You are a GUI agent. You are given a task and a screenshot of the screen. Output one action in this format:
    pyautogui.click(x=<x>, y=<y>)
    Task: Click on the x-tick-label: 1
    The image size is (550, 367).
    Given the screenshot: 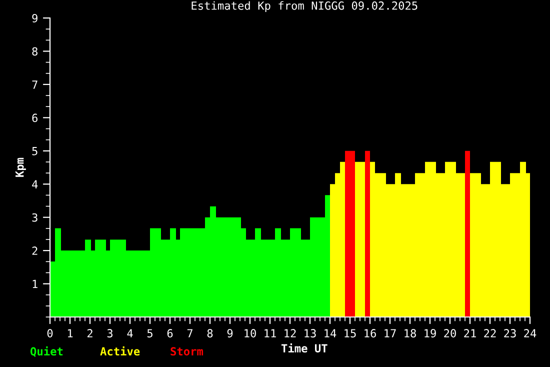 What is the action you would take?
    pyautogui.click(x=70, y=333)
    